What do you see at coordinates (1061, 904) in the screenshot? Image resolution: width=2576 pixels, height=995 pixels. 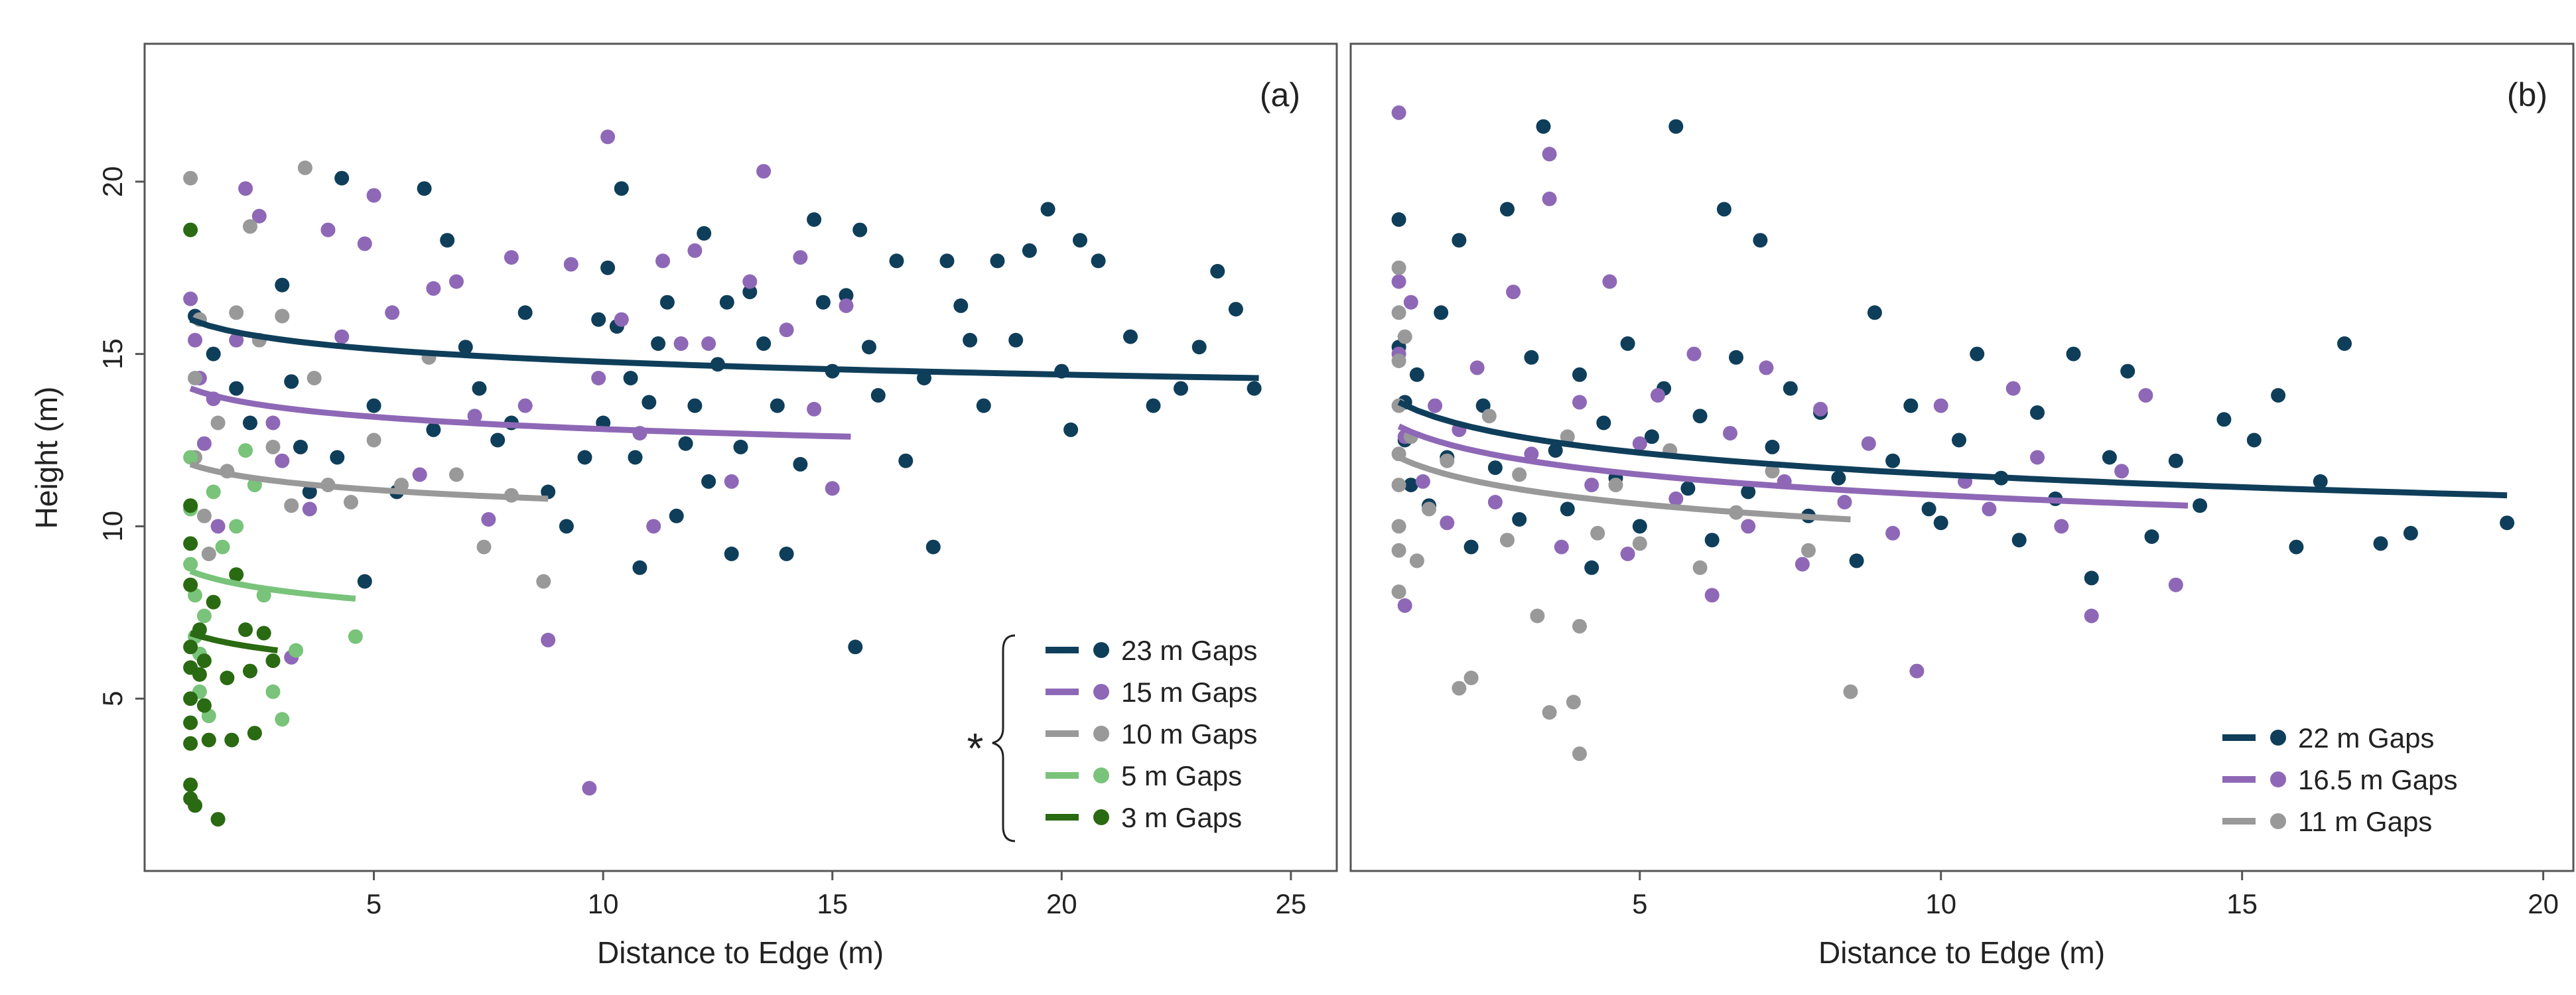 I see `x-tick-label: 20` at bounding box center [1061, 904].